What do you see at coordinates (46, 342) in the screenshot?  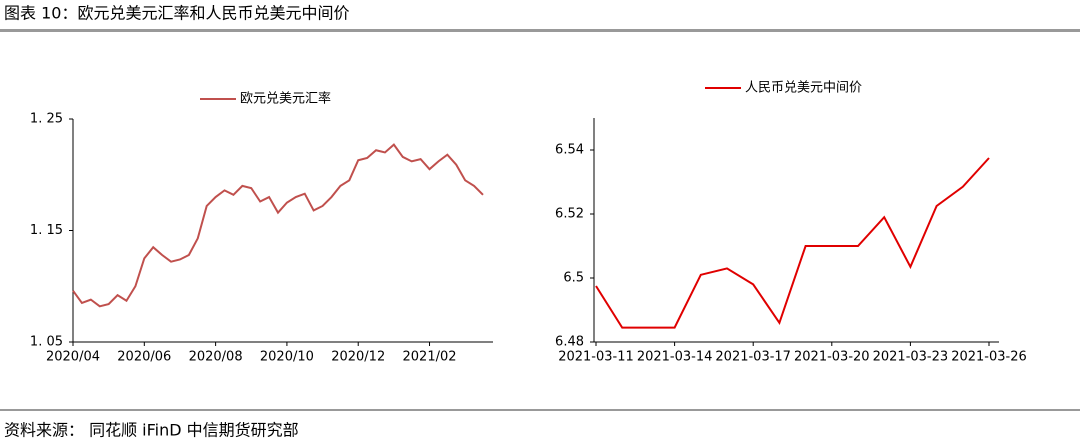 I see `y-tick-label: 1. 05` at bounding box center [46, 342].